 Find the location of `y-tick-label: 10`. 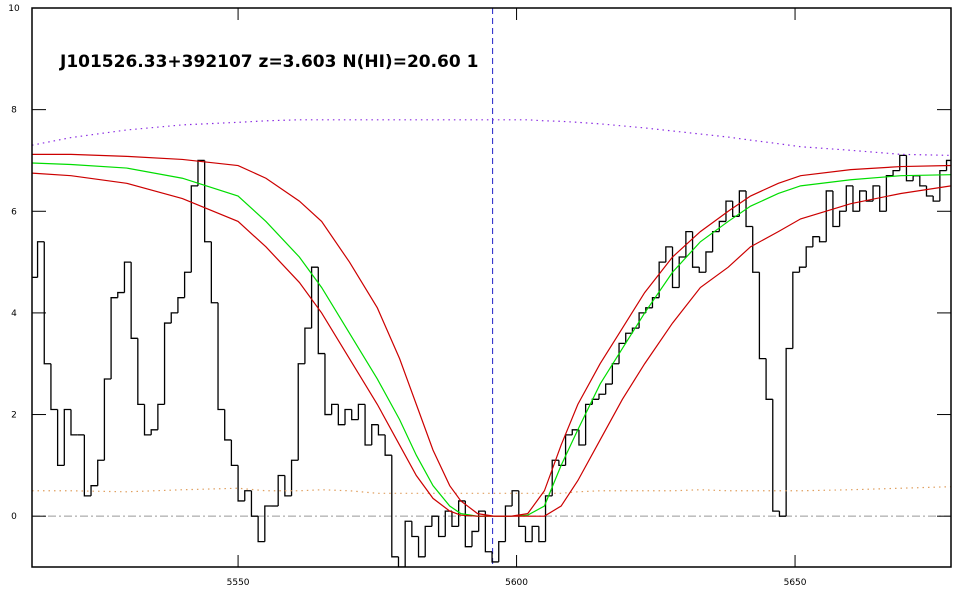

y-tick-label: 10 is located at coordinates (14, 9).